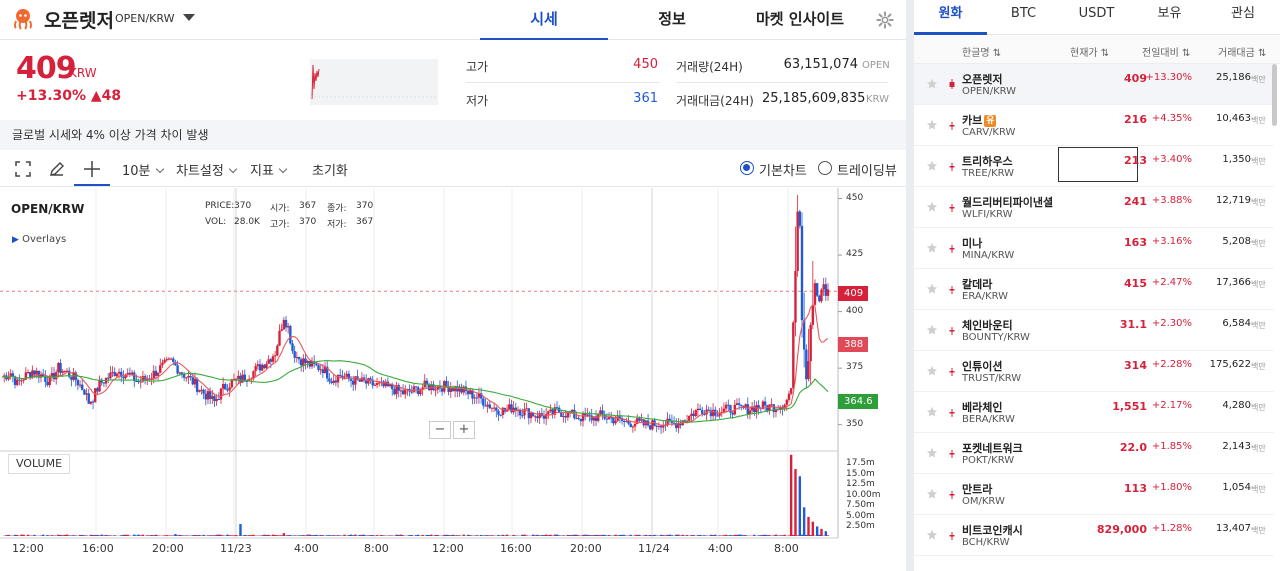  What do you see at coordinates (1094, 371) in the screenshot?
I see `market-row: 인튜이션 TRUST/KRW 314 +2.28% 175,622 백만` at bounding box center [1094, 371].